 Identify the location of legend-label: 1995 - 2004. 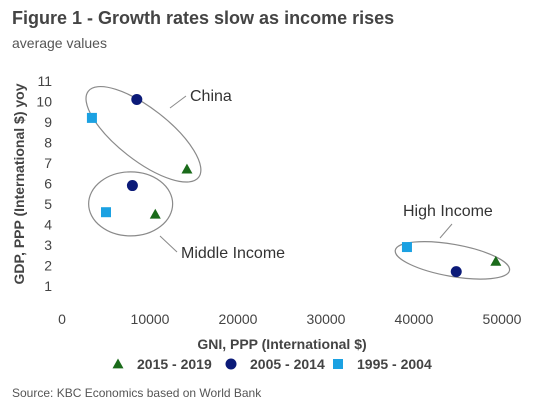
(394, 364).